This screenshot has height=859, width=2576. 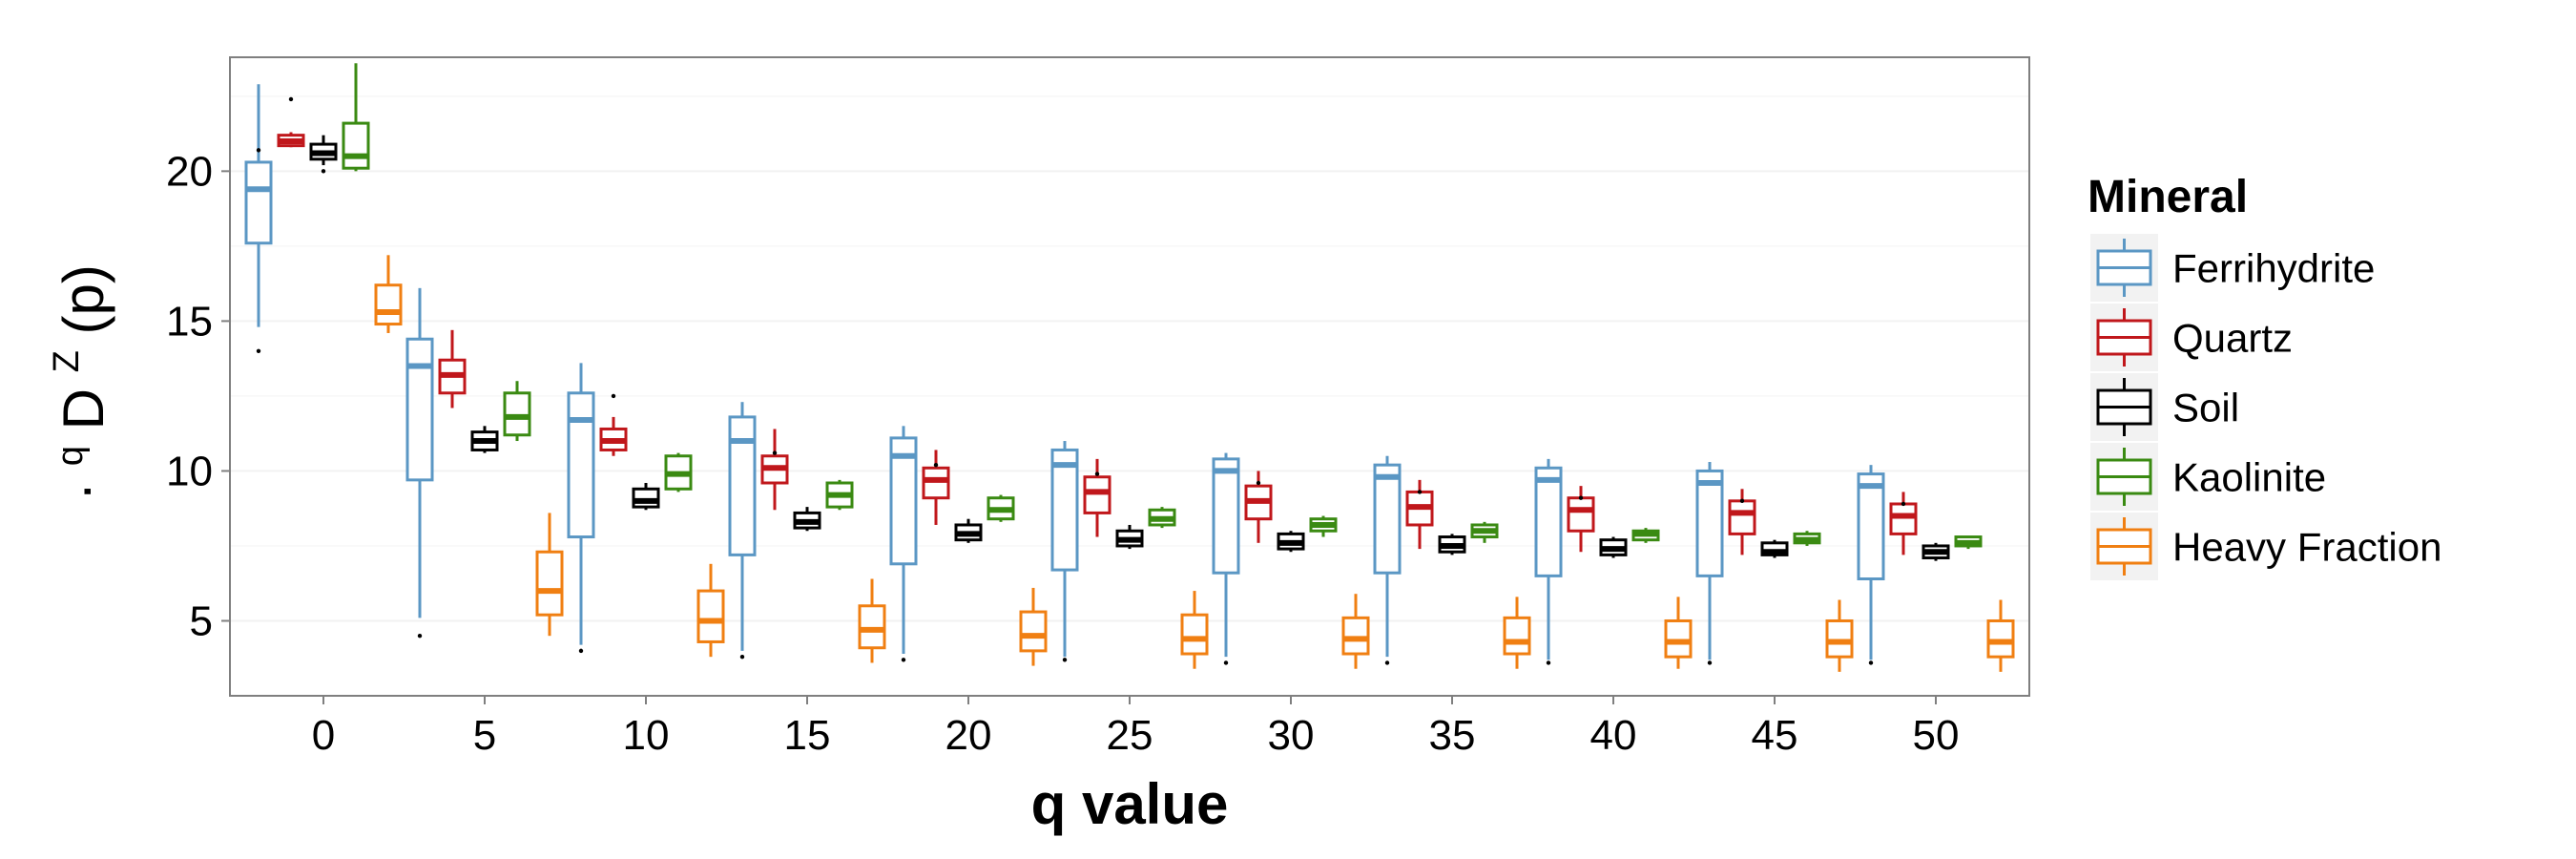 What do you see at coordinates (323, 735) in the screenshot?
I see `x-tick-label: 0` at bounding box center [323, 735].